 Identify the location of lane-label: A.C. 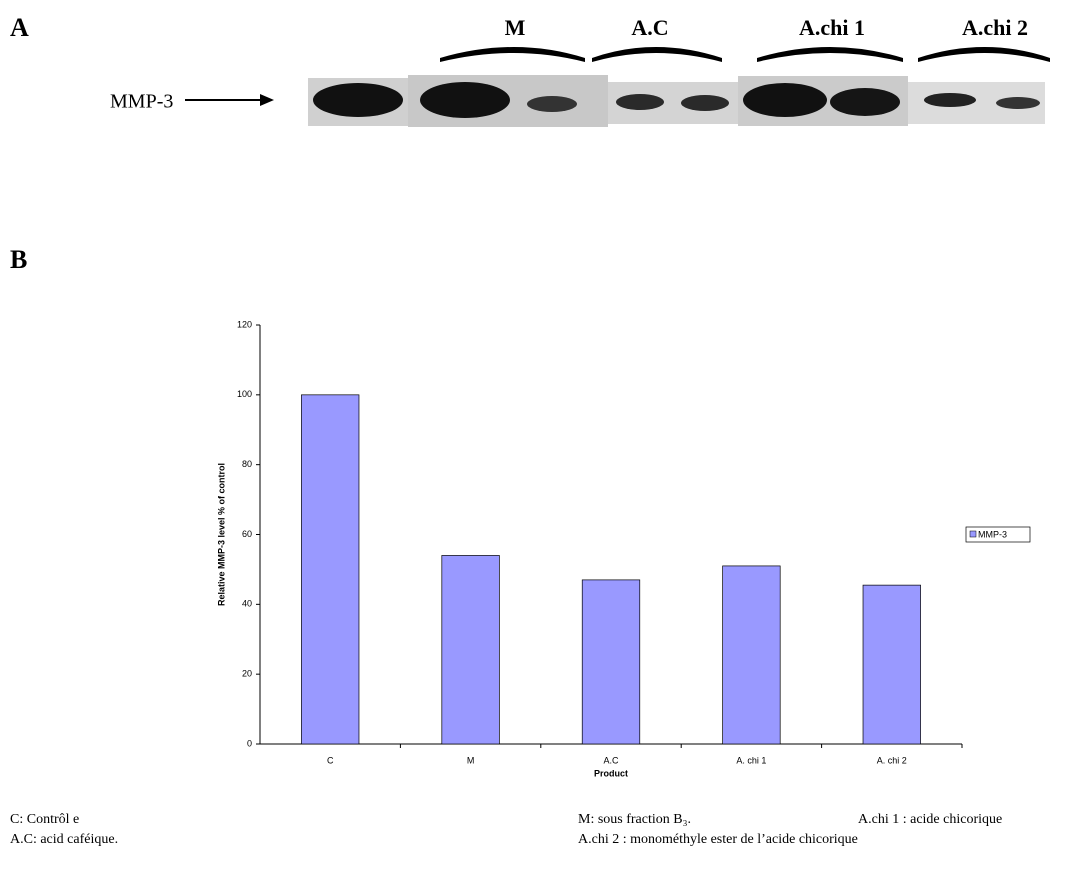
(649, 27).